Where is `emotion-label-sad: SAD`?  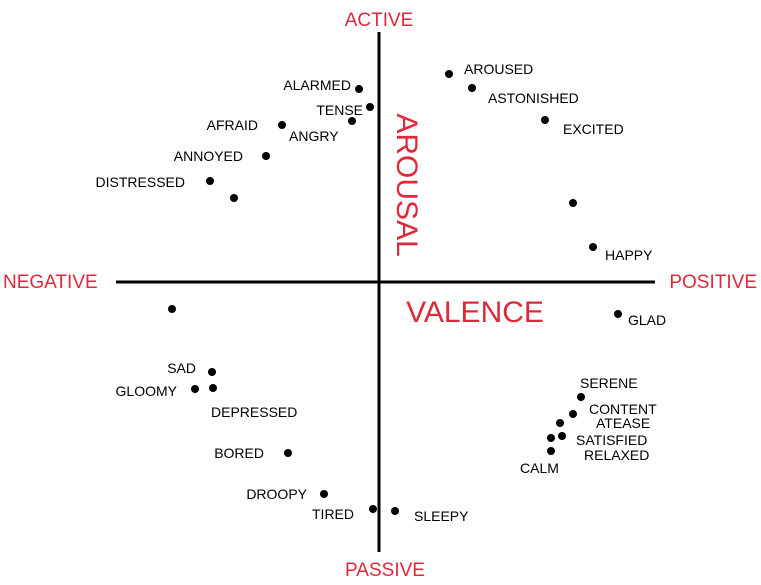
emotion-label-sad: SAD is located at coordinates (181, 368).